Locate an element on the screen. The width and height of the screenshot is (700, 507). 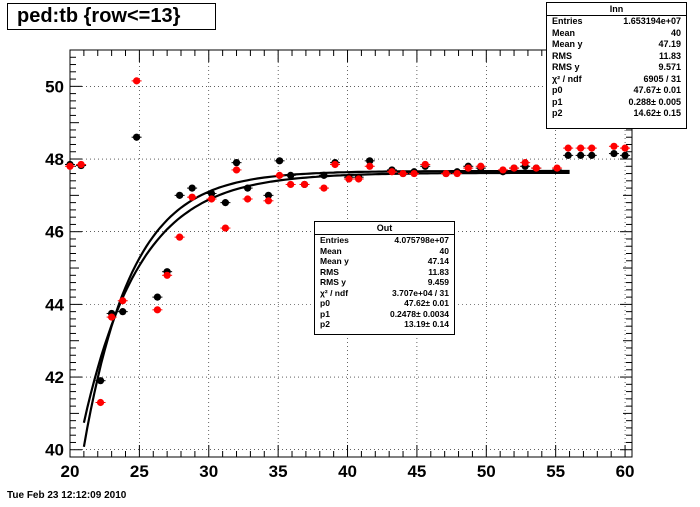
x-tick-label: 45 is located at coordinates (416, 471).